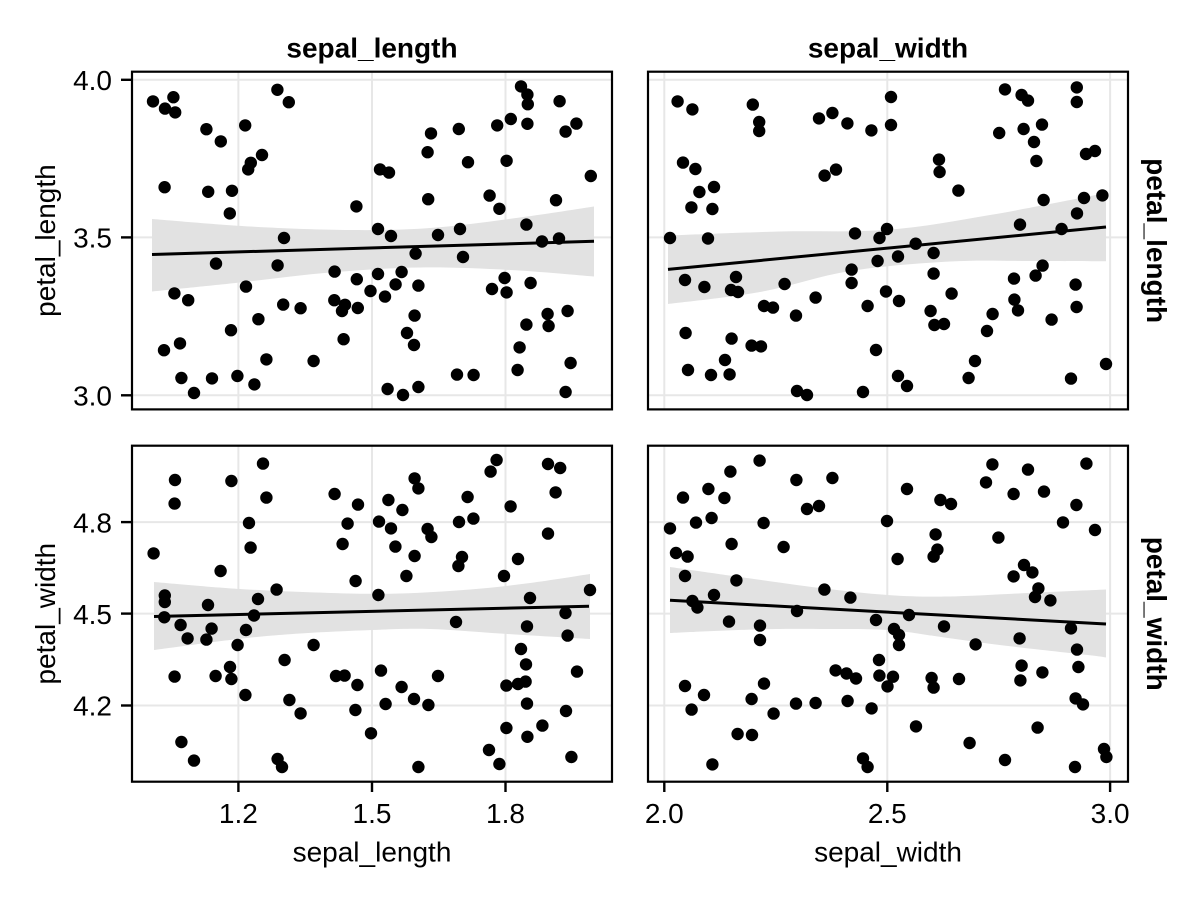 The image size is (1200, 900). I want to click on svg-text: 4.2, so click(92, 706).